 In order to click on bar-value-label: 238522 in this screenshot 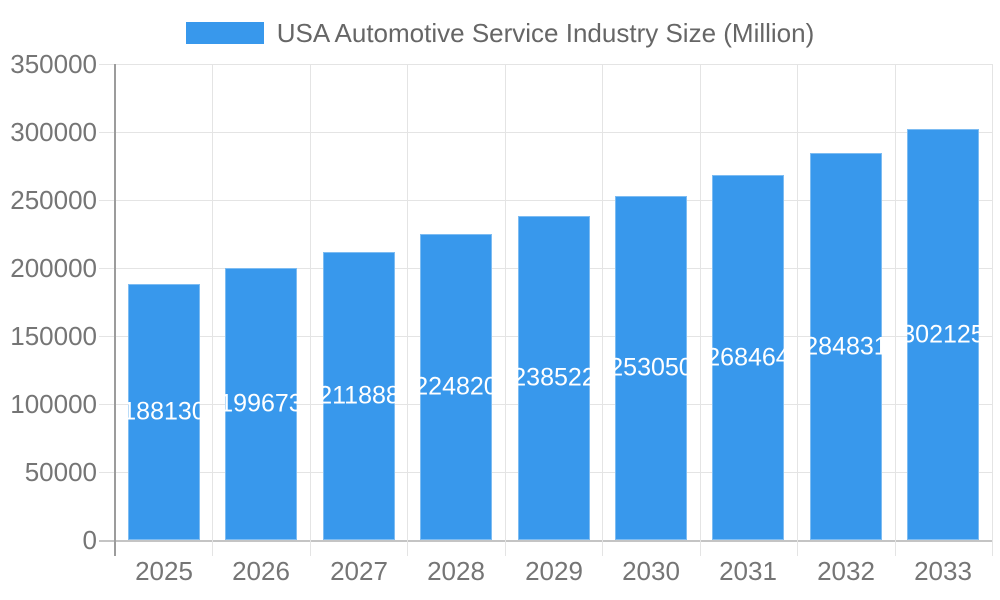, I will do `click(554, 377)`.